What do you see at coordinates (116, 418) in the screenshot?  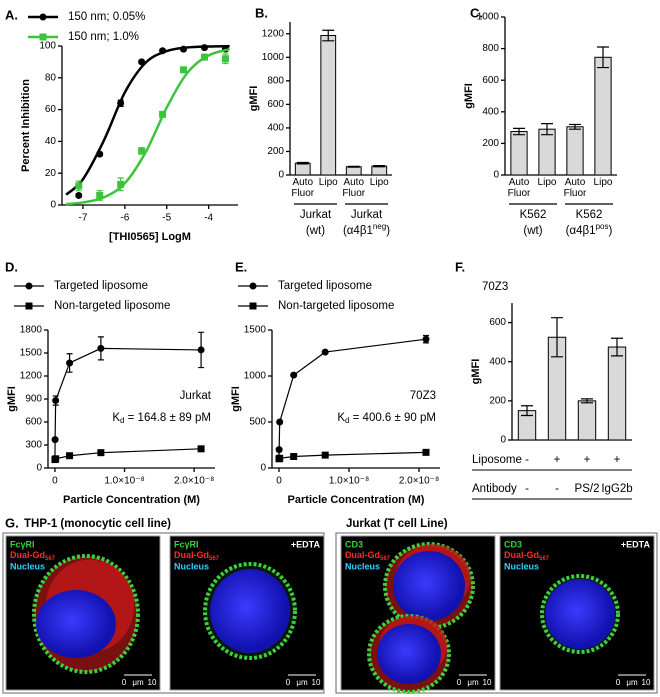 I see `kd-symbol: K` at bounding box center [116, 418].